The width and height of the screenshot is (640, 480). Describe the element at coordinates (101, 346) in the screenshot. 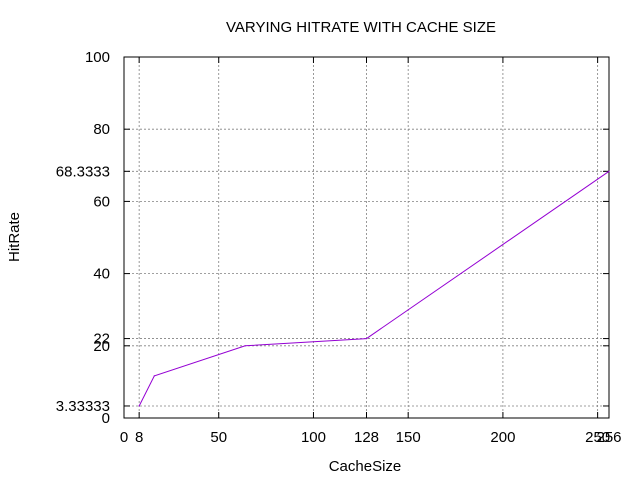

I see `y-tick-label-20: 20` at that location.